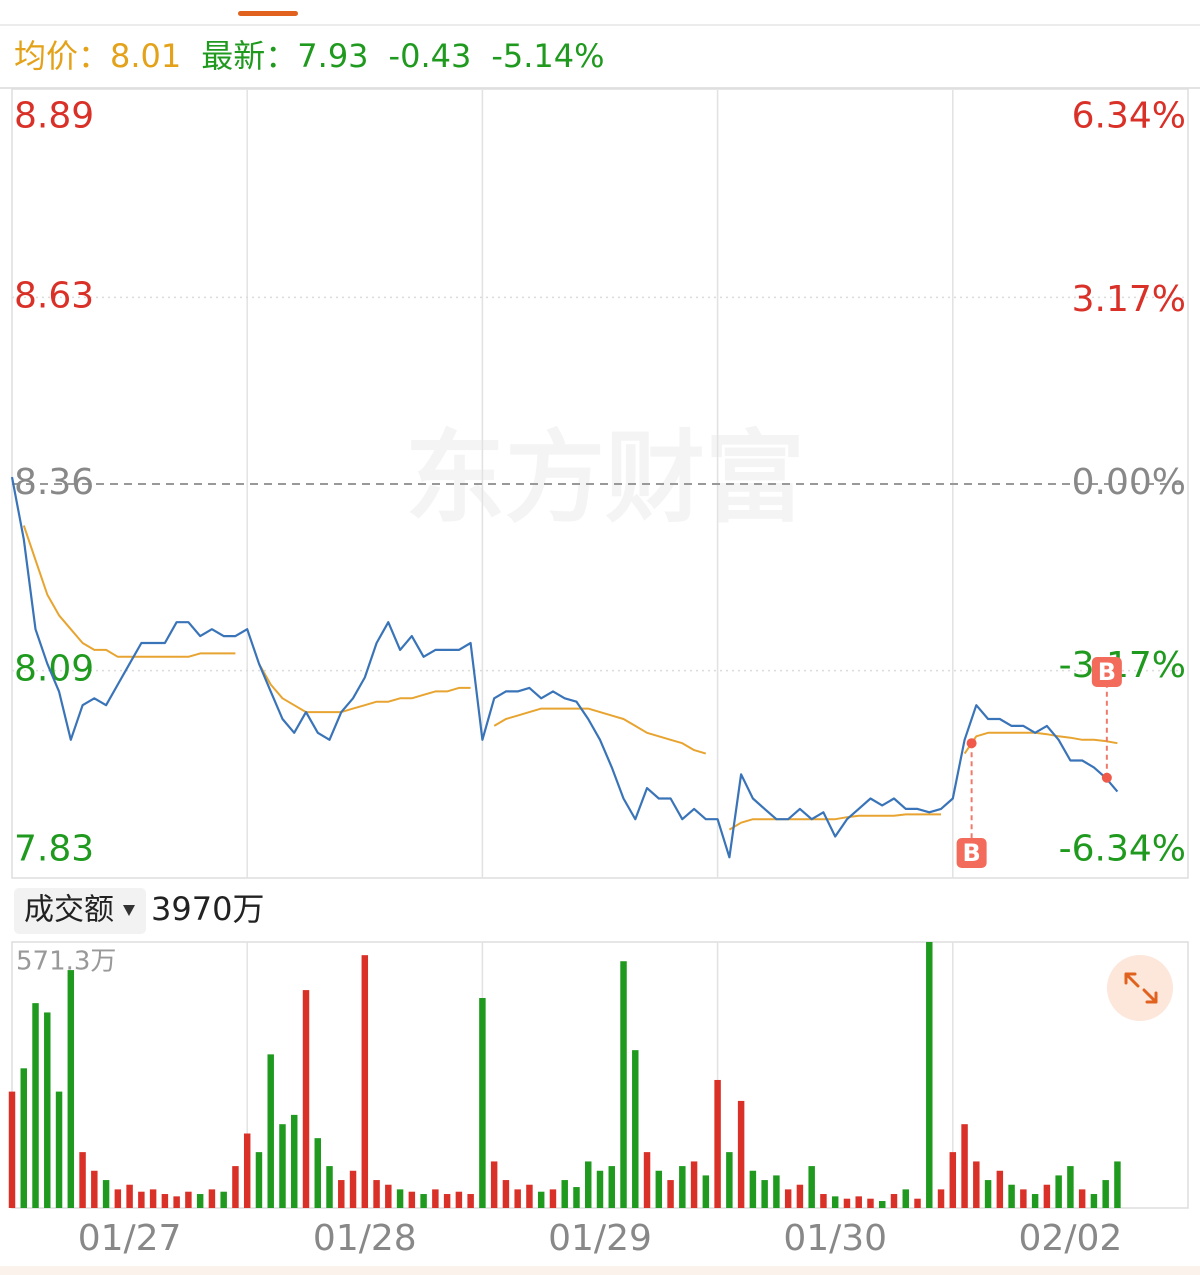 The height and width of the screenshot is (1275, 1200). I want to click on volume-selector, so click(80, 911).